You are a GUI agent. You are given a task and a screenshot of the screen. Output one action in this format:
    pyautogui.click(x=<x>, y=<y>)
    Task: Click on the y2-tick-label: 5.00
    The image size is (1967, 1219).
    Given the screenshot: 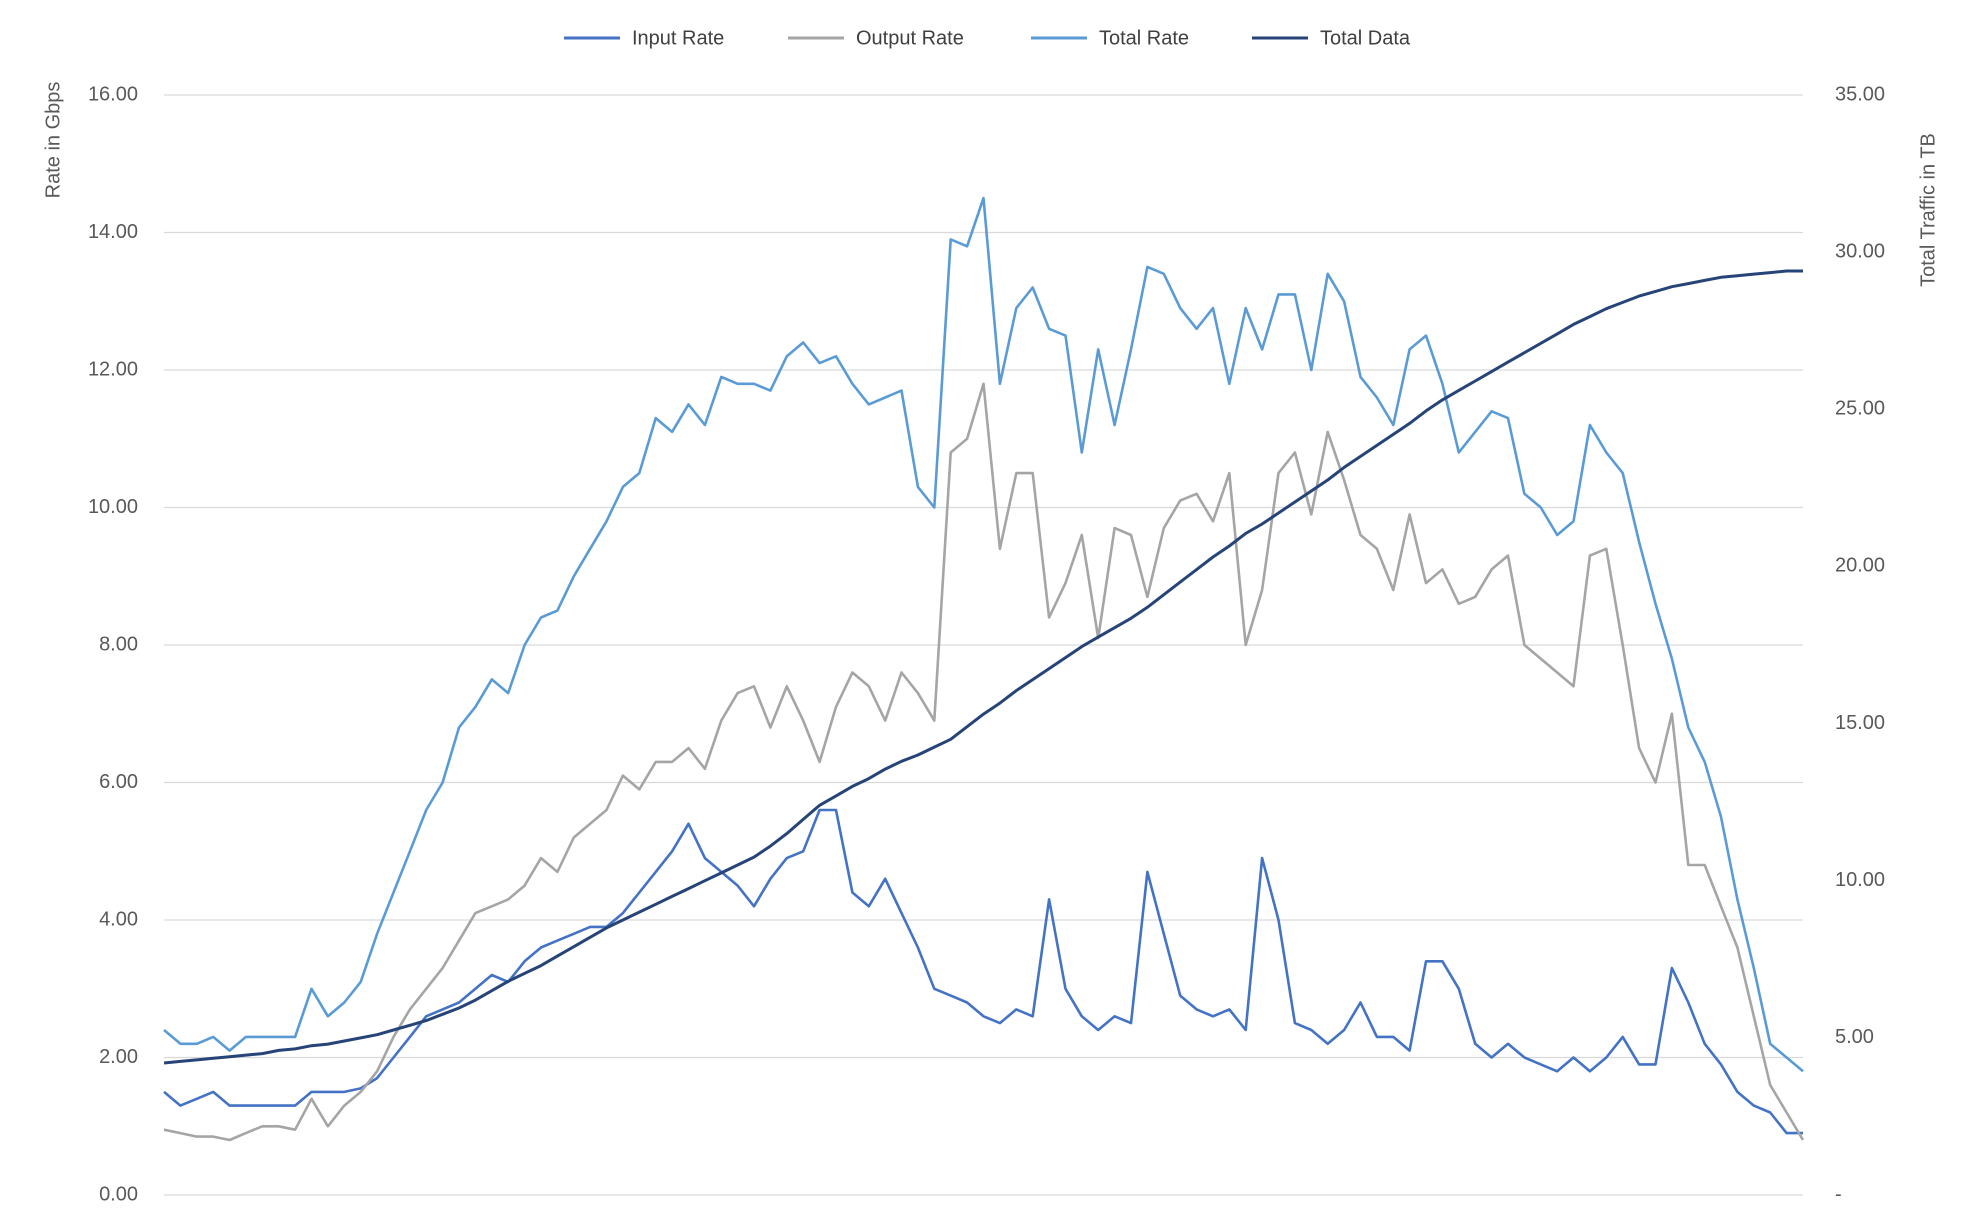 What is the action you would take?
    pyautogui.click(x=1854, y=1037)
    